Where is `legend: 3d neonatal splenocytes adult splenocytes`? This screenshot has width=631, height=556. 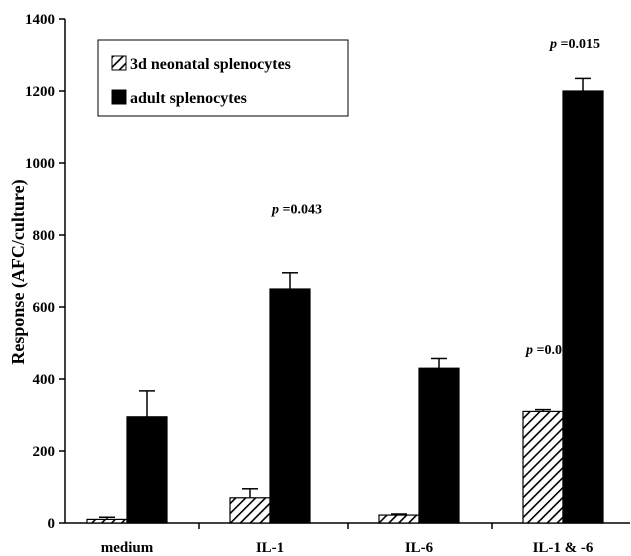 legend: 3d neonatal splenocytes adult splenocytes is located at coordinates (223, 78).